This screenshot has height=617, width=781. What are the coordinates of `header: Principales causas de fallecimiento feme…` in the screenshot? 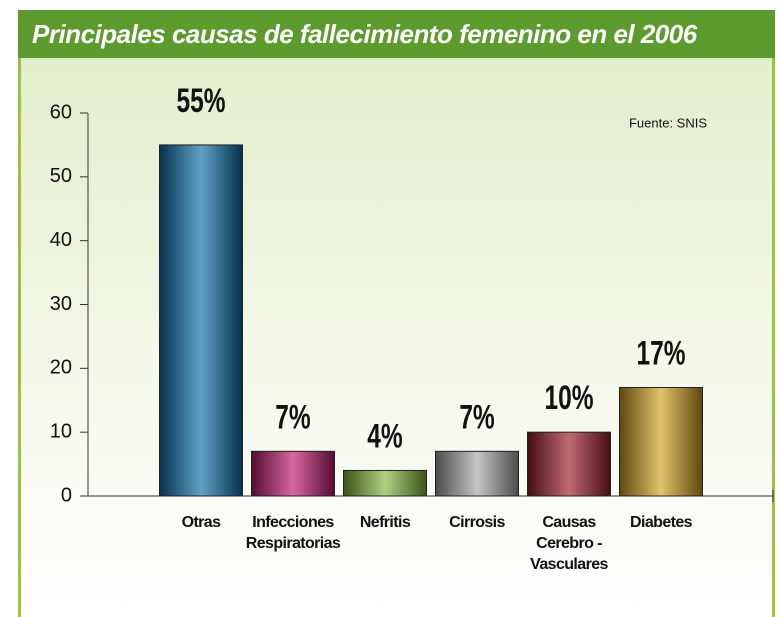 It's located at (396, 34).